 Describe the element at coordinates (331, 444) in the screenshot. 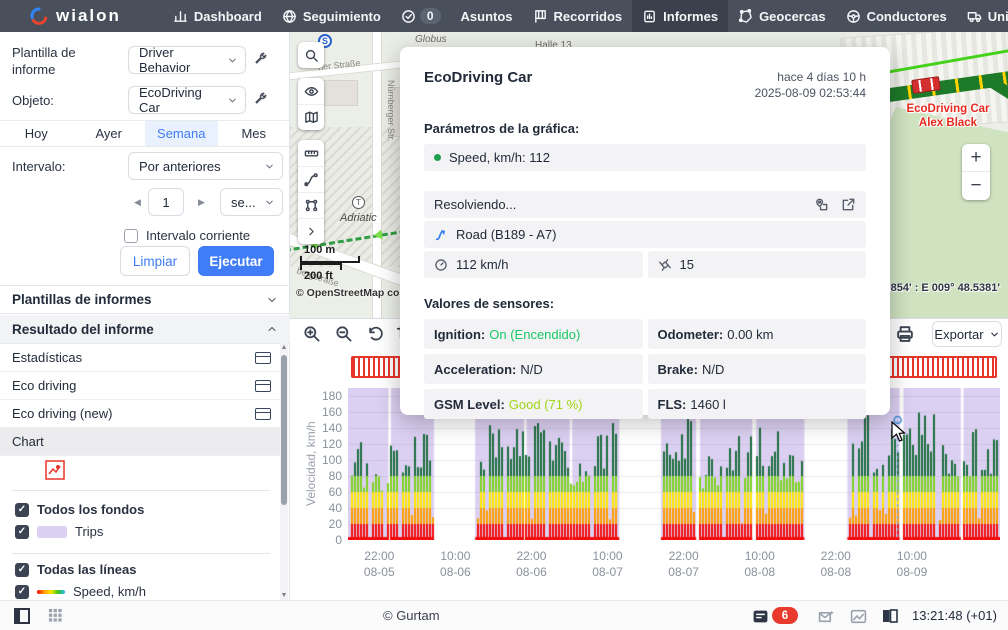

I see `y-tick-label: 120` at that location.